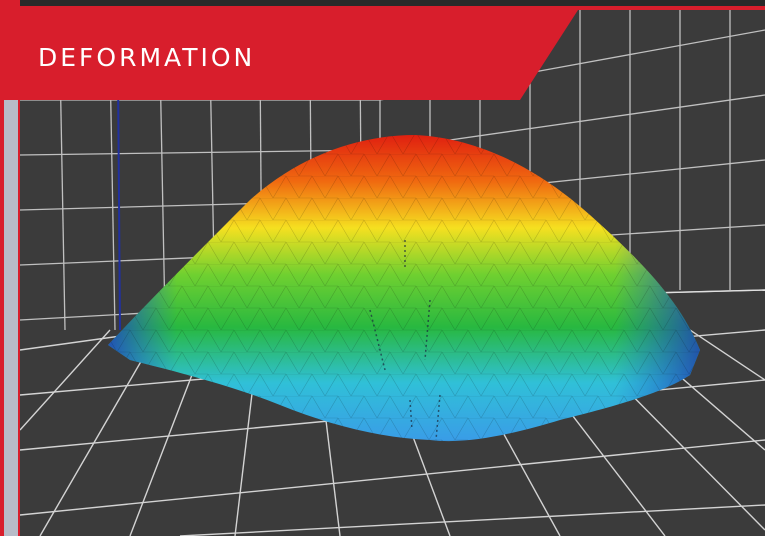 The height and width of the screenshot is (536, 765). What do you see at coordinates (382, 4) in the screenshot?
I see `top-strip` at bounding box center [382, 4].